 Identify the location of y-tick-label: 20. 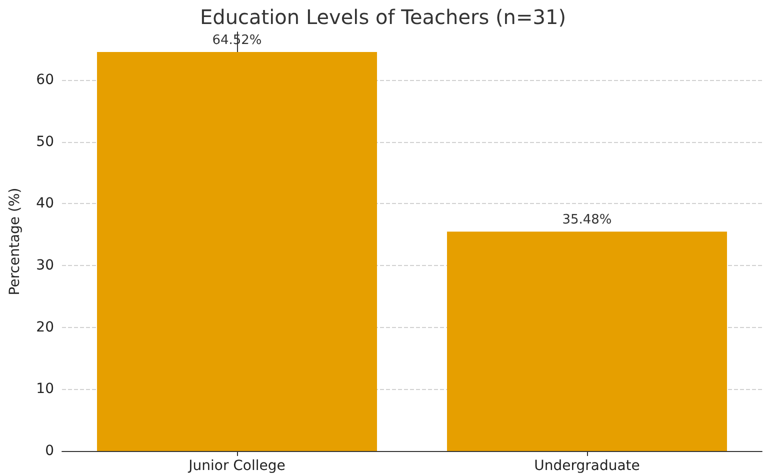
(45, 327).